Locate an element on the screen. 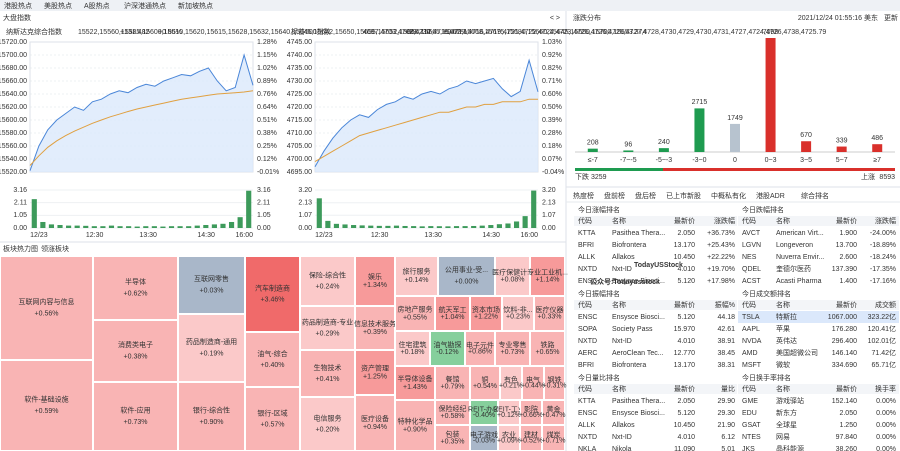 The height and width of the screenshot is (451, 900). update-button: 更新 is located at coordinates (891, 17).